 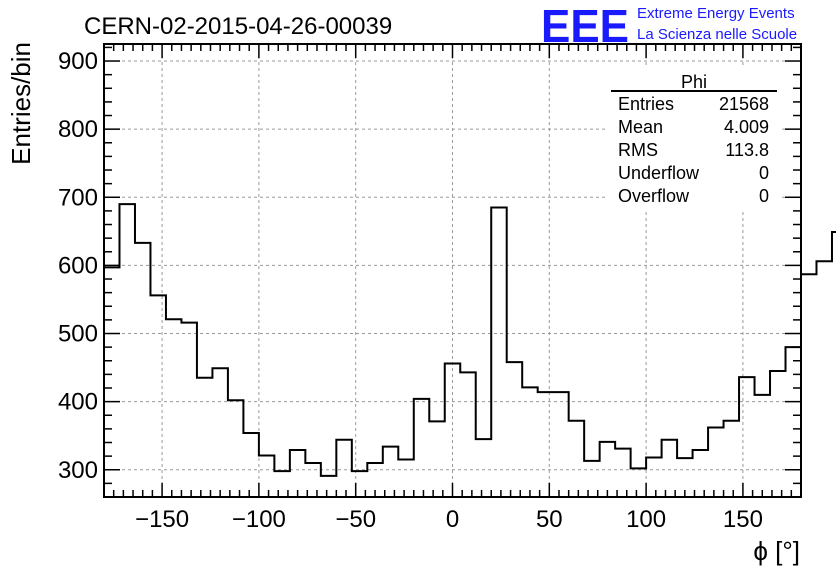 What do you see at coordinates (764, 173) in the screenshot?
I see `stats-value-underflow: 0` at bounding box center [764, 173].